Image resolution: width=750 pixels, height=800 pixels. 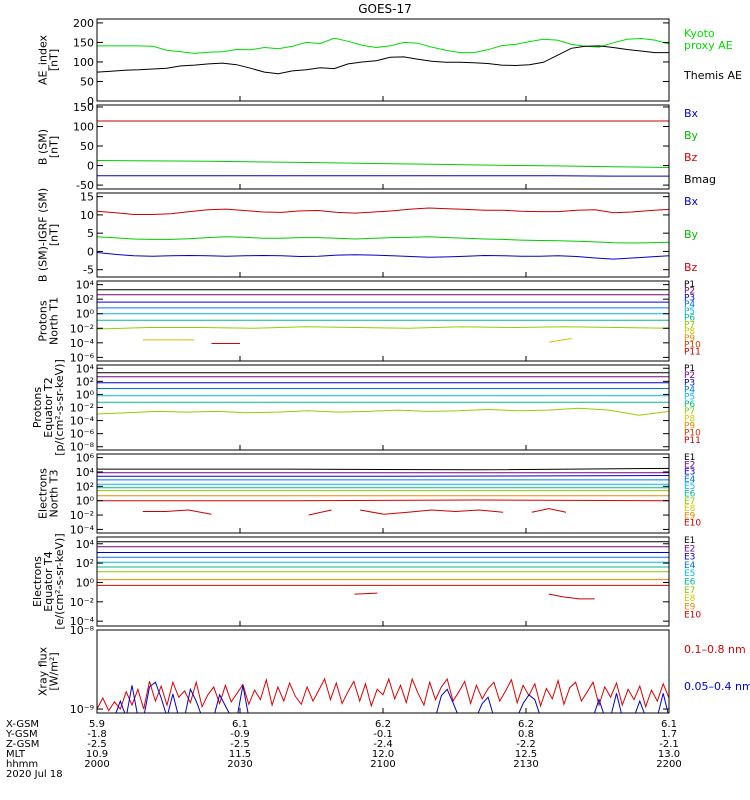 What do you see at coordinates (383, 256) in the screenshot?
I see `series-bx` at bounding box center [383, 256].